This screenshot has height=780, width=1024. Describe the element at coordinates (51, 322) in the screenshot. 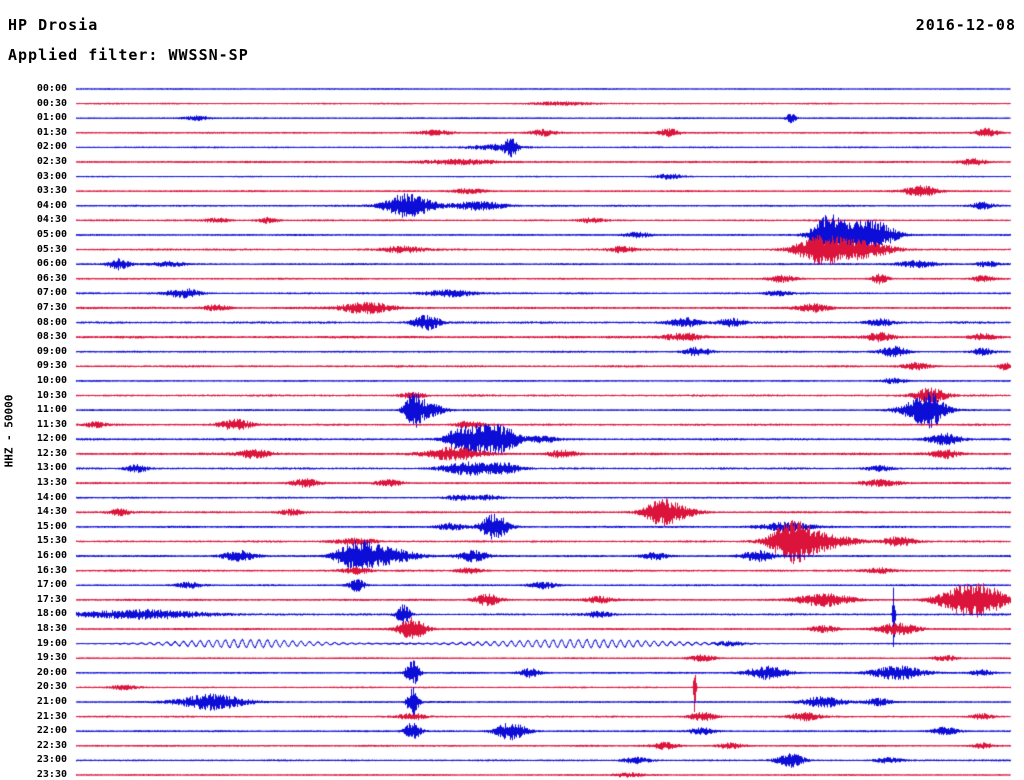

I see `time-label: 08:00` at that location.